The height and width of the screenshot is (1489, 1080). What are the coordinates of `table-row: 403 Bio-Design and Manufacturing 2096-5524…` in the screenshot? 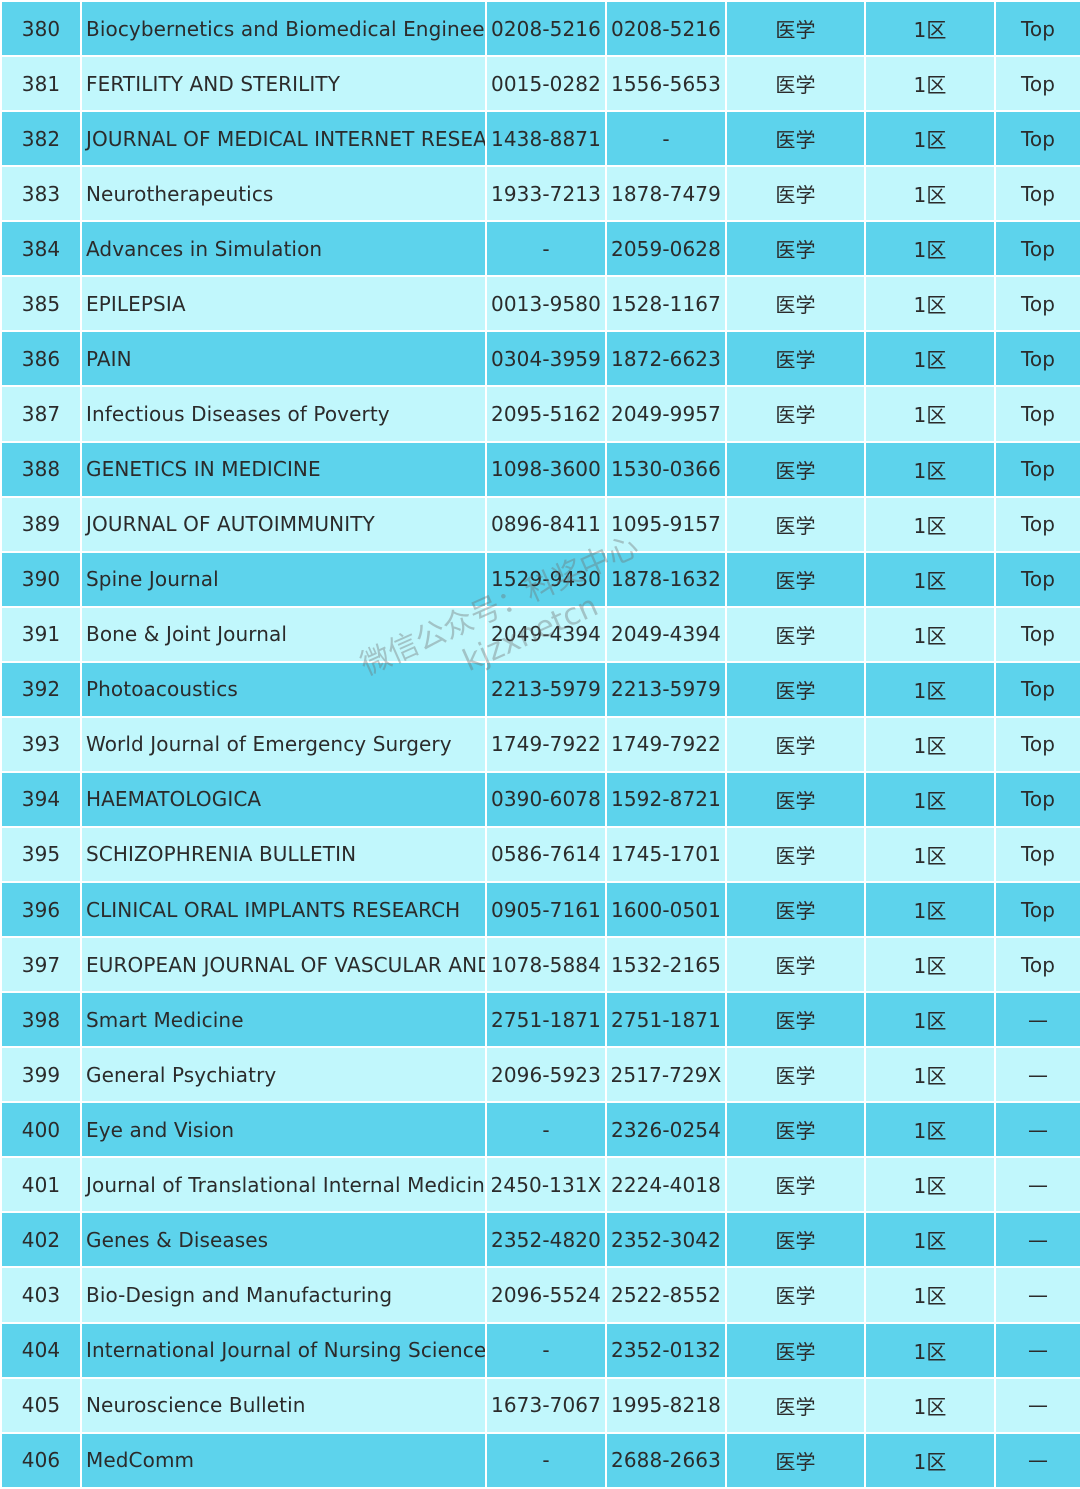 It's located at (540, 1295).